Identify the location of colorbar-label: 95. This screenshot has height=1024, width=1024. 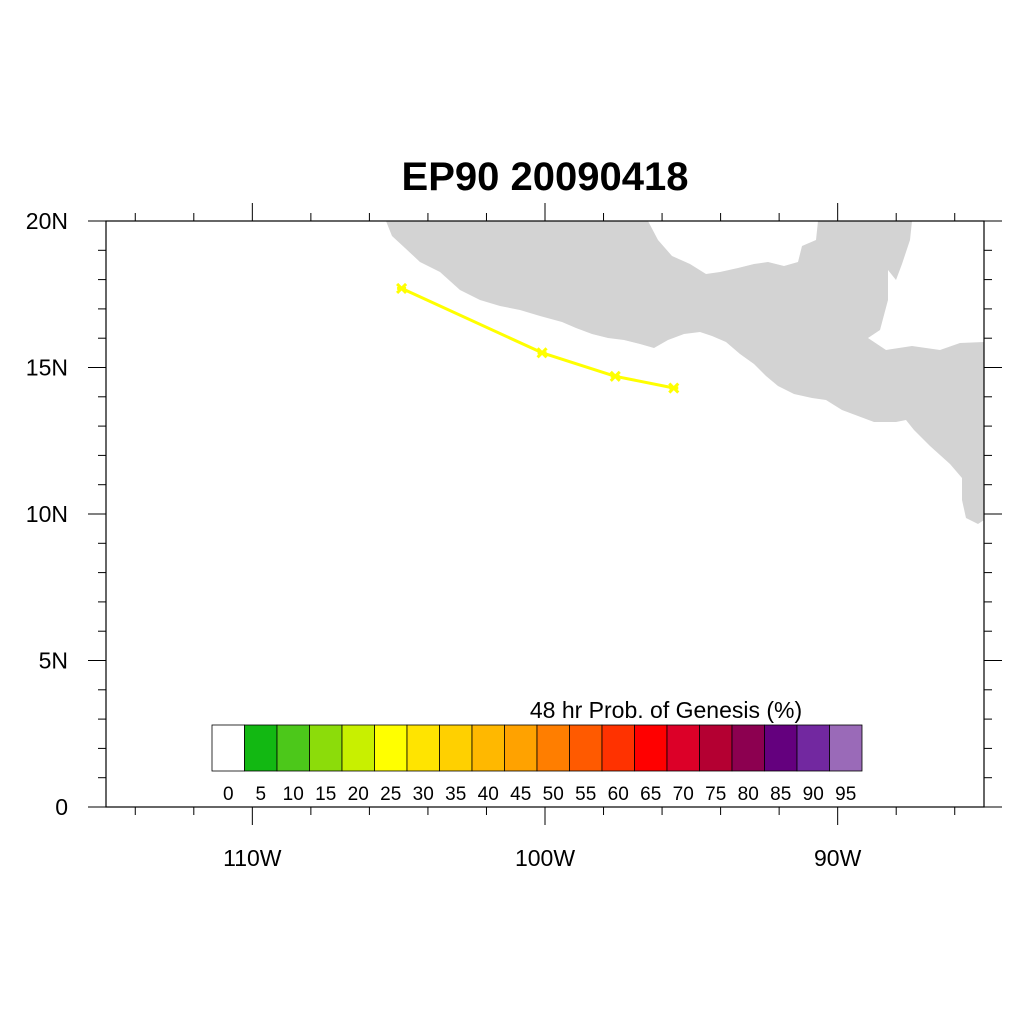
(845, 794).